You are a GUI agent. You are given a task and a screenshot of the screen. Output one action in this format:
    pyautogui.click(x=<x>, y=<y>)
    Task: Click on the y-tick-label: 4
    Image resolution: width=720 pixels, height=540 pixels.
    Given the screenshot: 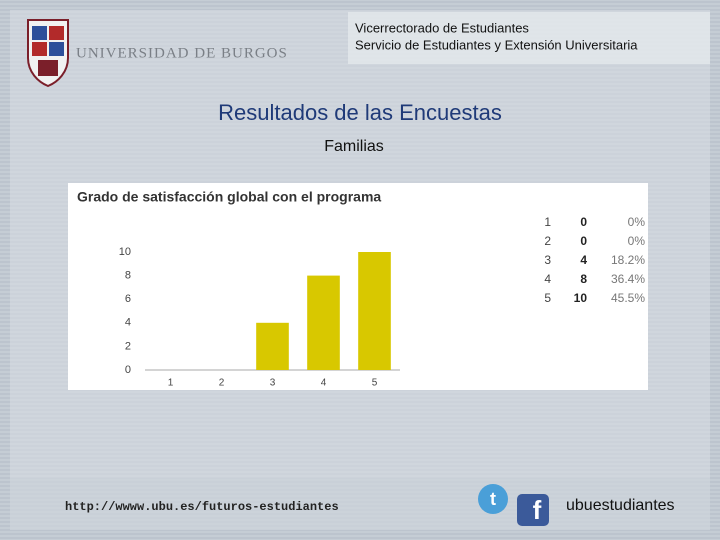 What is the action you would take?
    pyautogui.click(x=128, y=323)
    